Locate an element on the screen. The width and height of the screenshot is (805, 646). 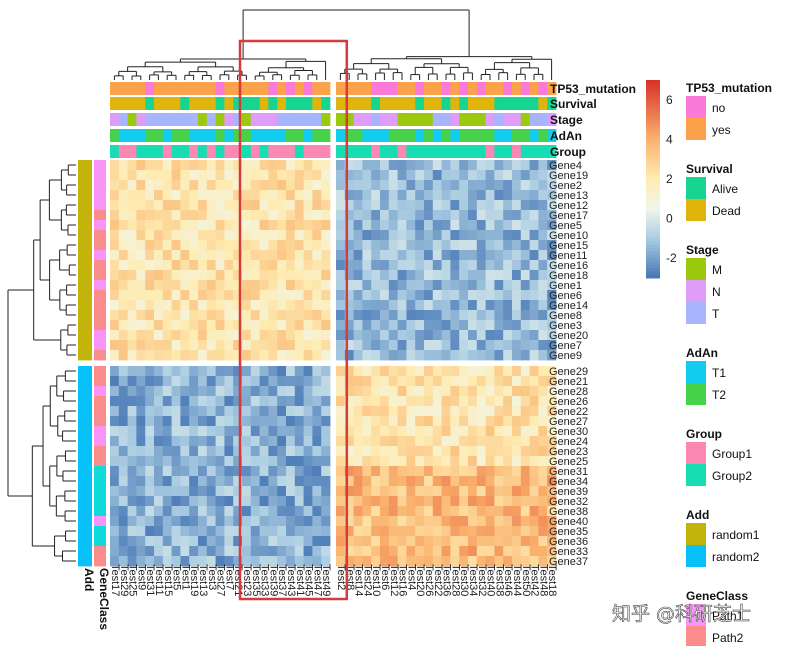
legend-title: Group is located at coordinates (704, 434).